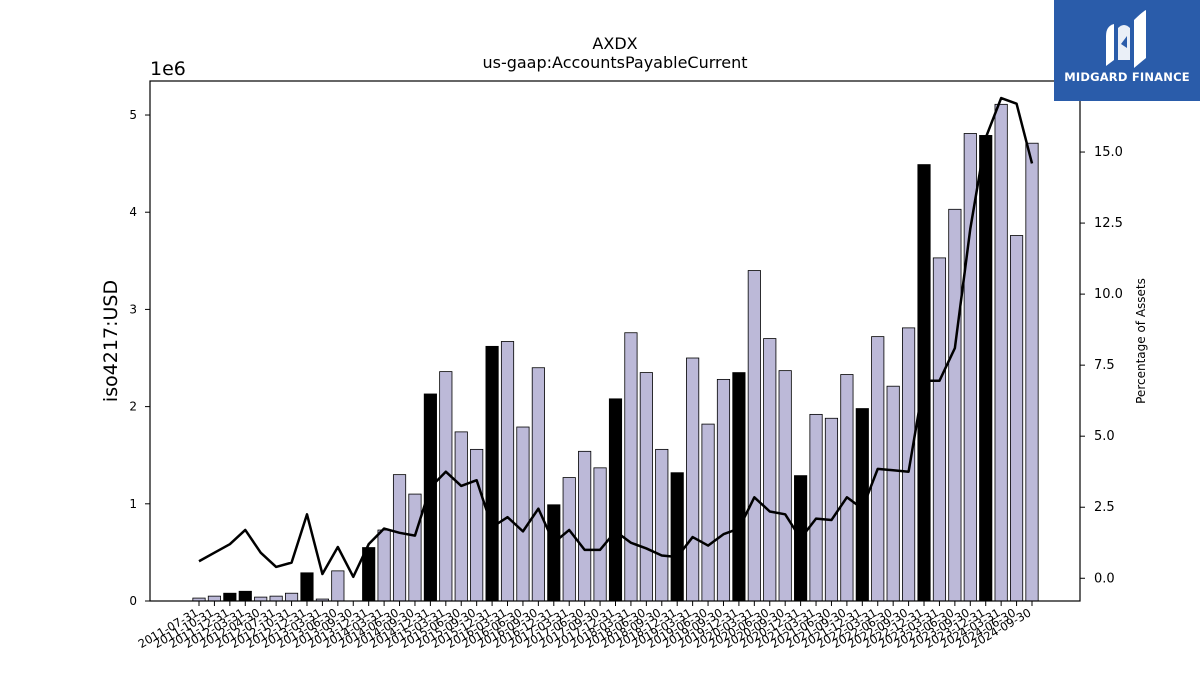 Image resolution: width=1200 pixels, height=675 pixels. What do you see at coordinates (614, 62) in the screenshot?
I see `chart-subtitle: us-gaap:AccountsPayableCurrent` at bounding box center [614, 62].